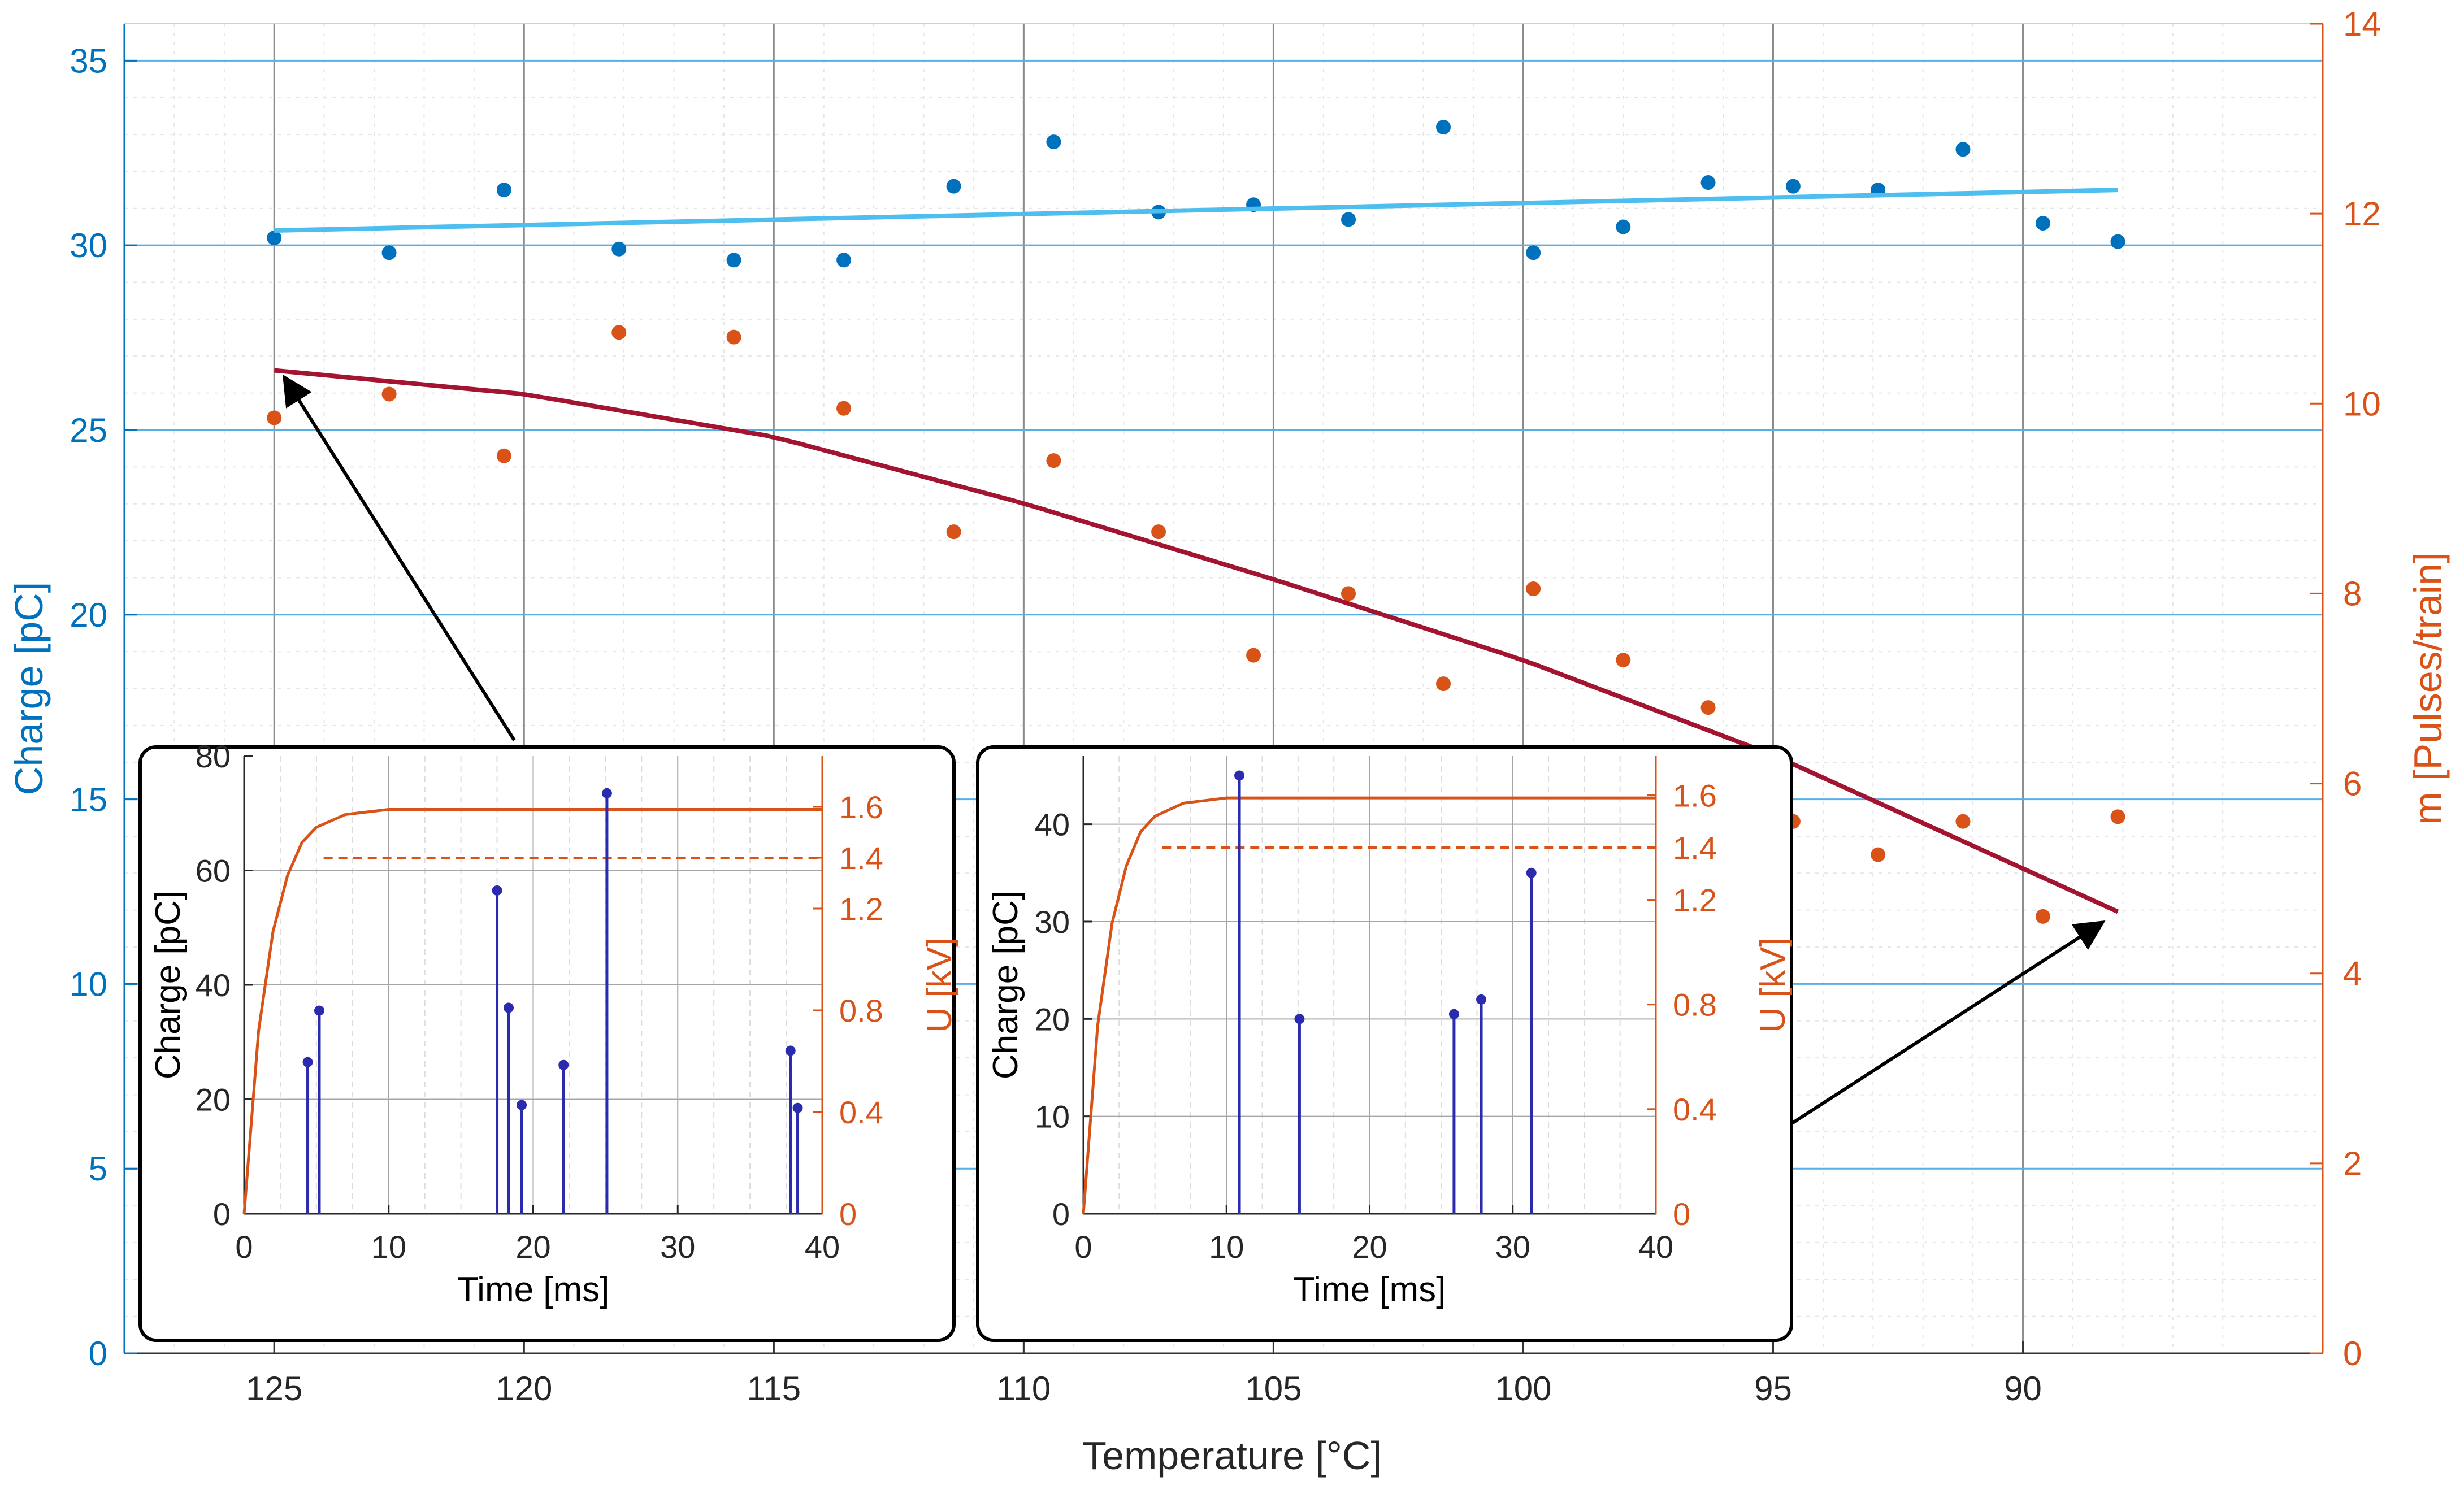 Image resolution: width=2464 pixels, height=1494 pixels. Describe the element at coordinates (213, 985) in the screenshot. I see `inset-left-tick-label: 40` at that location.